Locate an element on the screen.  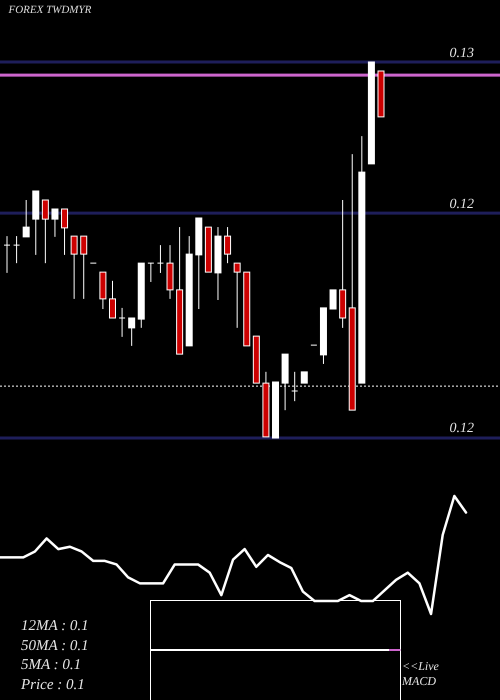
text: Price : 0.1 is located at coordinates (52, 685).